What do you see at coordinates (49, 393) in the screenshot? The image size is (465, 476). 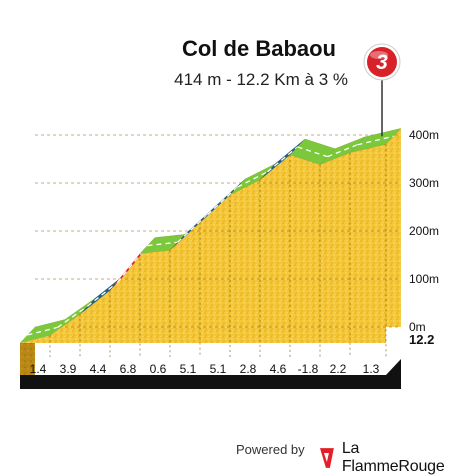 I see `km-label: 1` at bounding box center [49, 393].